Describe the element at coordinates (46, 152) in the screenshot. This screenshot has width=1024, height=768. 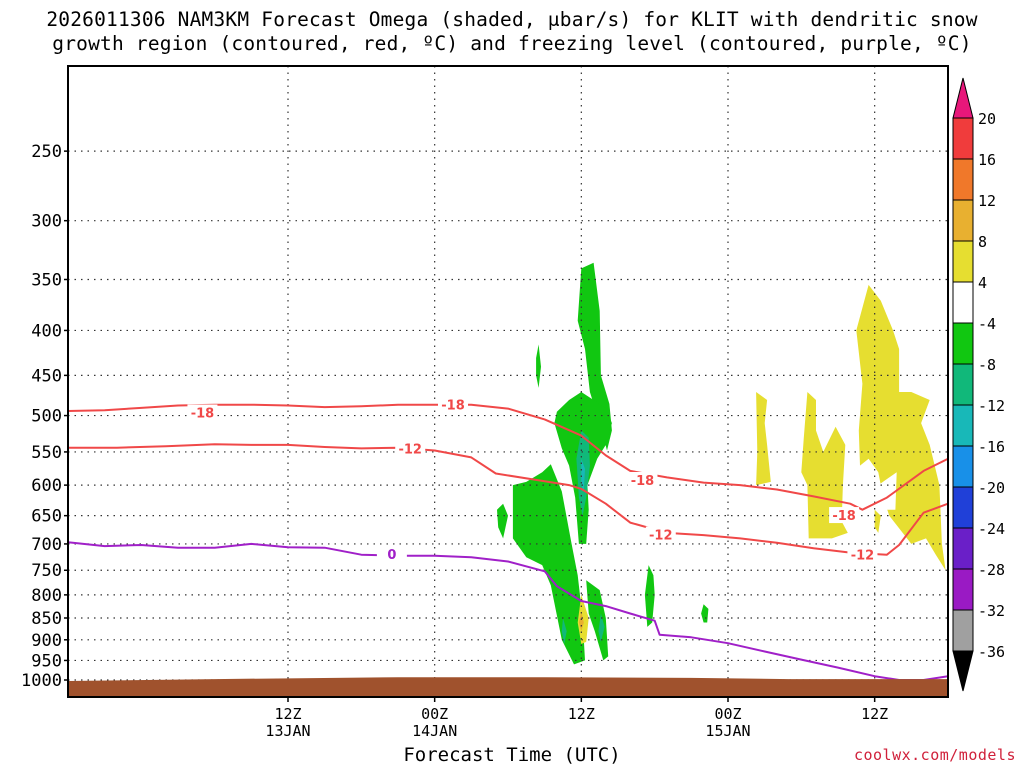
I see `y-tick-label: 250` at that location.